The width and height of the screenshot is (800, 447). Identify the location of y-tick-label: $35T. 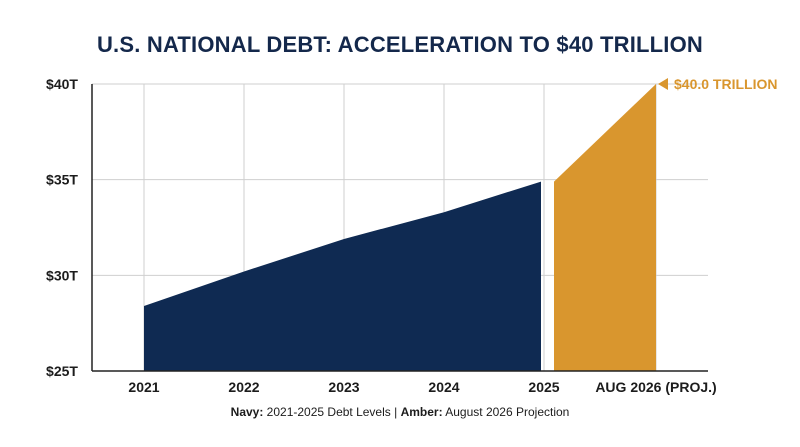
(62, 180).